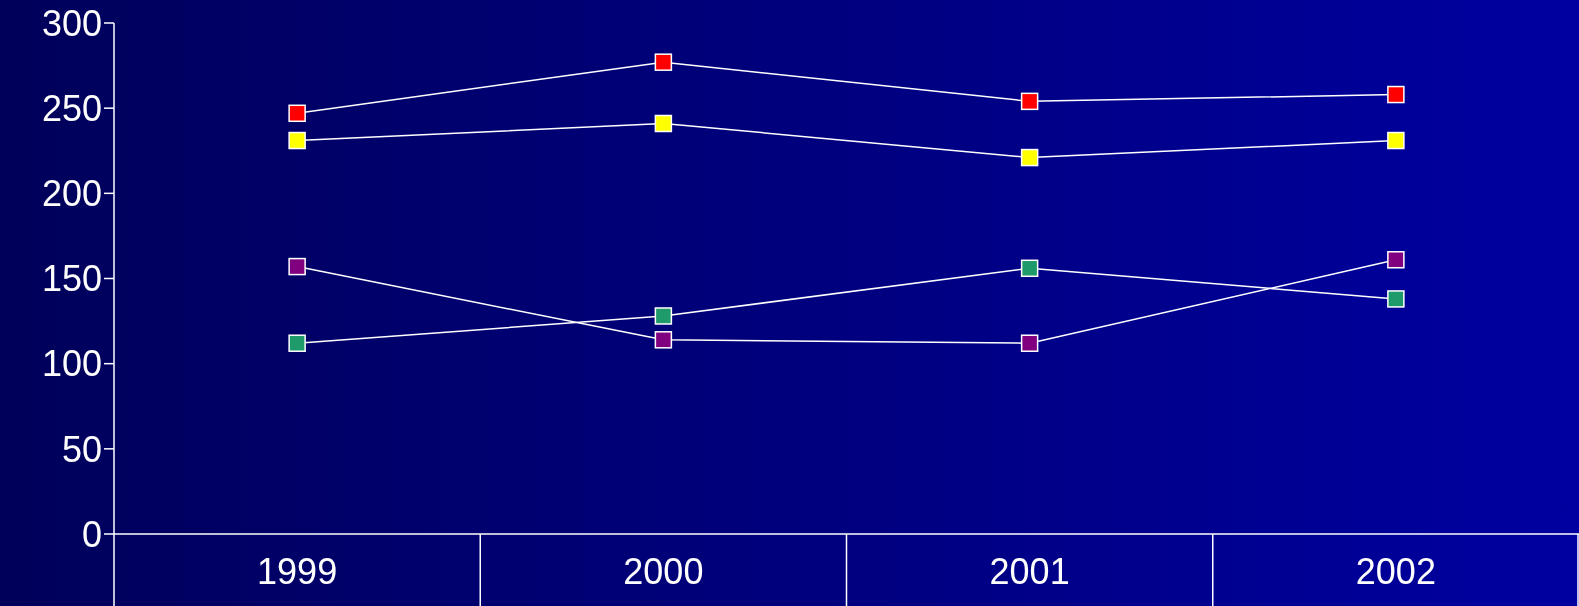  Describe the element at coordinates (71, 364) in the screenshot. I see `y-tick-label: 100` at that location.